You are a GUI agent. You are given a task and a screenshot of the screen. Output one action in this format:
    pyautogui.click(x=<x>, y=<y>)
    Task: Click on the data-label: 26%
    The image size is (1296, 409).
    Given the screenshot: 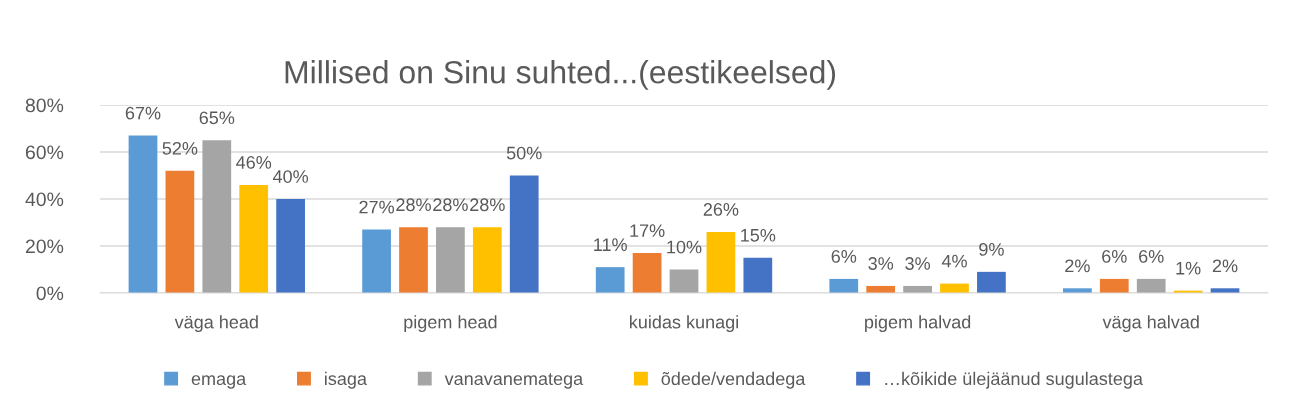 What is the action you would take?
    pyautogui.click(x=721, y=209)
    